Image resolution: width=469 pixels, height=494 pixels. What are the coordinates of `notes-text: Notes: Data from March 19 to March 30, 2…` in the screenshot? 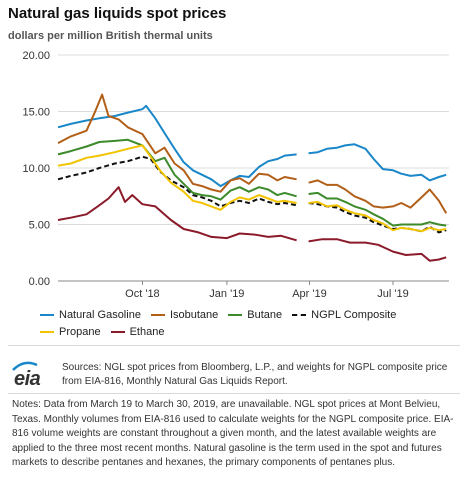 It's located at (233, 433).